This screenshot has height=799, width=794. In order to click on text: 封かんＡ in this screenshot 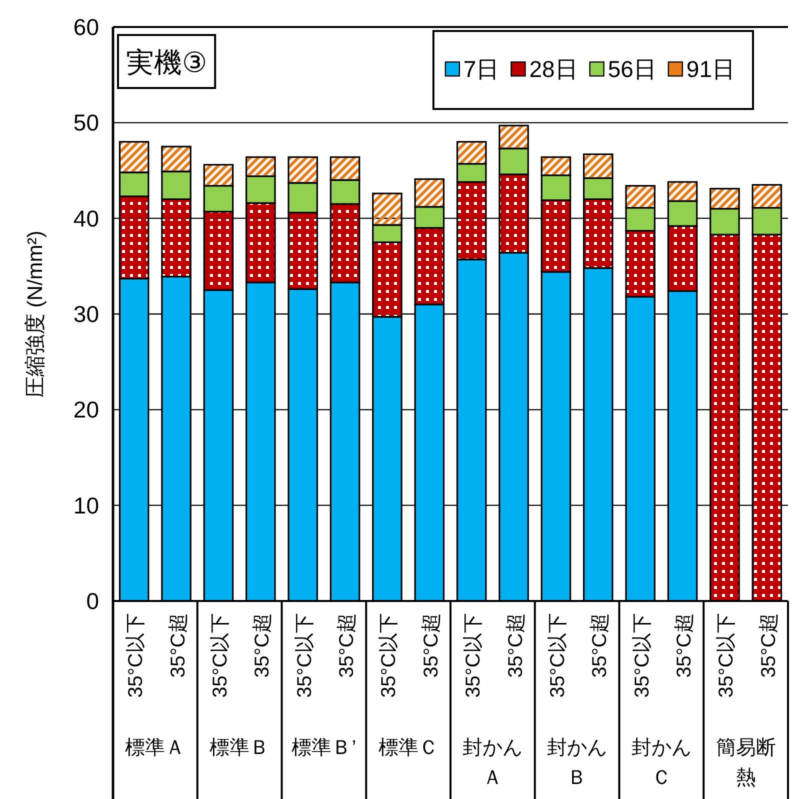, I will do `click(493, 763)`.